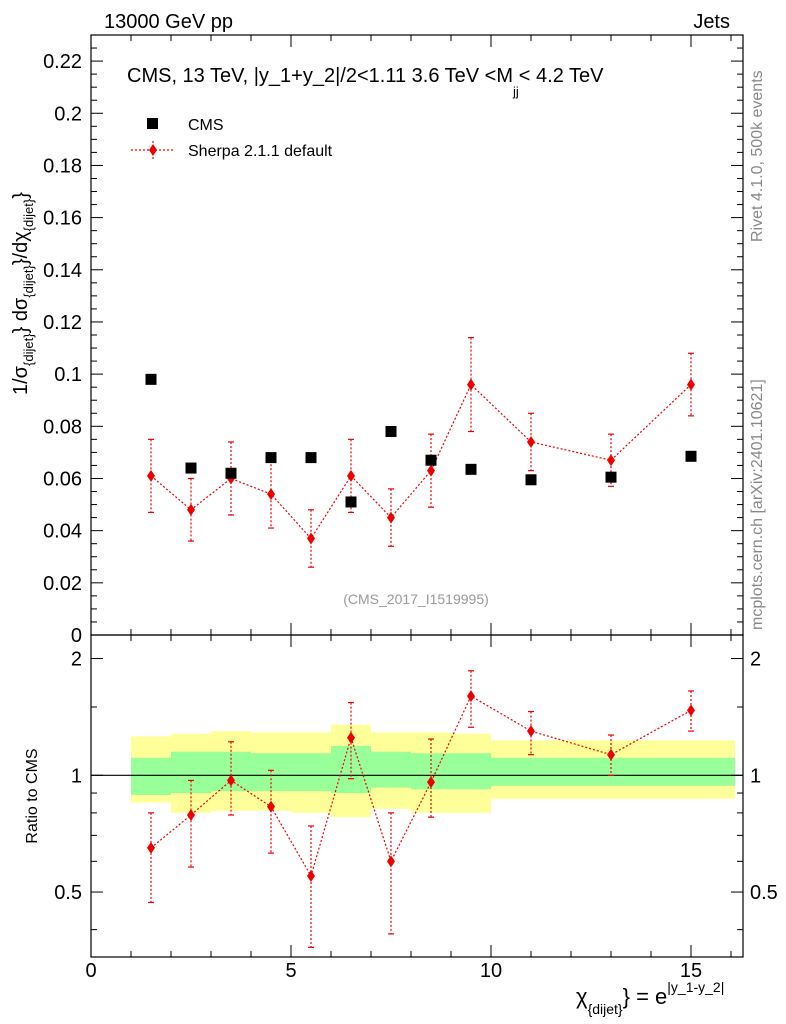 This screenshot has width=786, height=1024. Describe the element at coordinates (32, 795) in the screenshot. I see `ratio-y-axis-label: Ratio to CMS` at that location.